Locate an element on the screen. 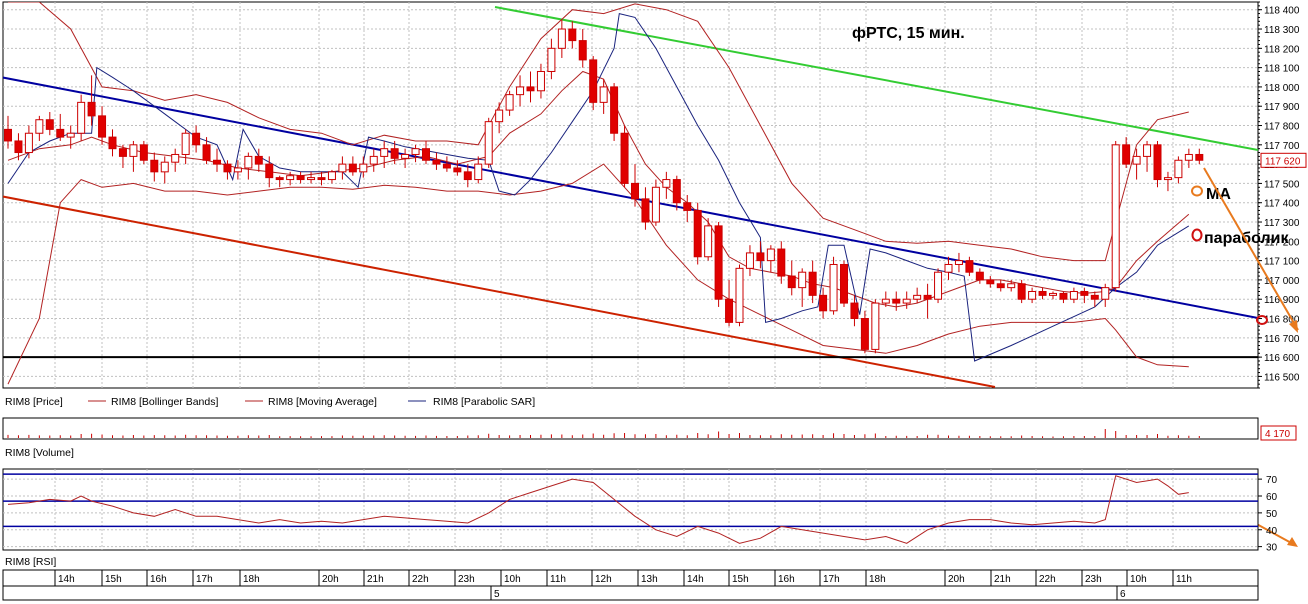 The image size is (1308, 604). price-tick-label: 116 800 is located at coordinates (1282, 320).